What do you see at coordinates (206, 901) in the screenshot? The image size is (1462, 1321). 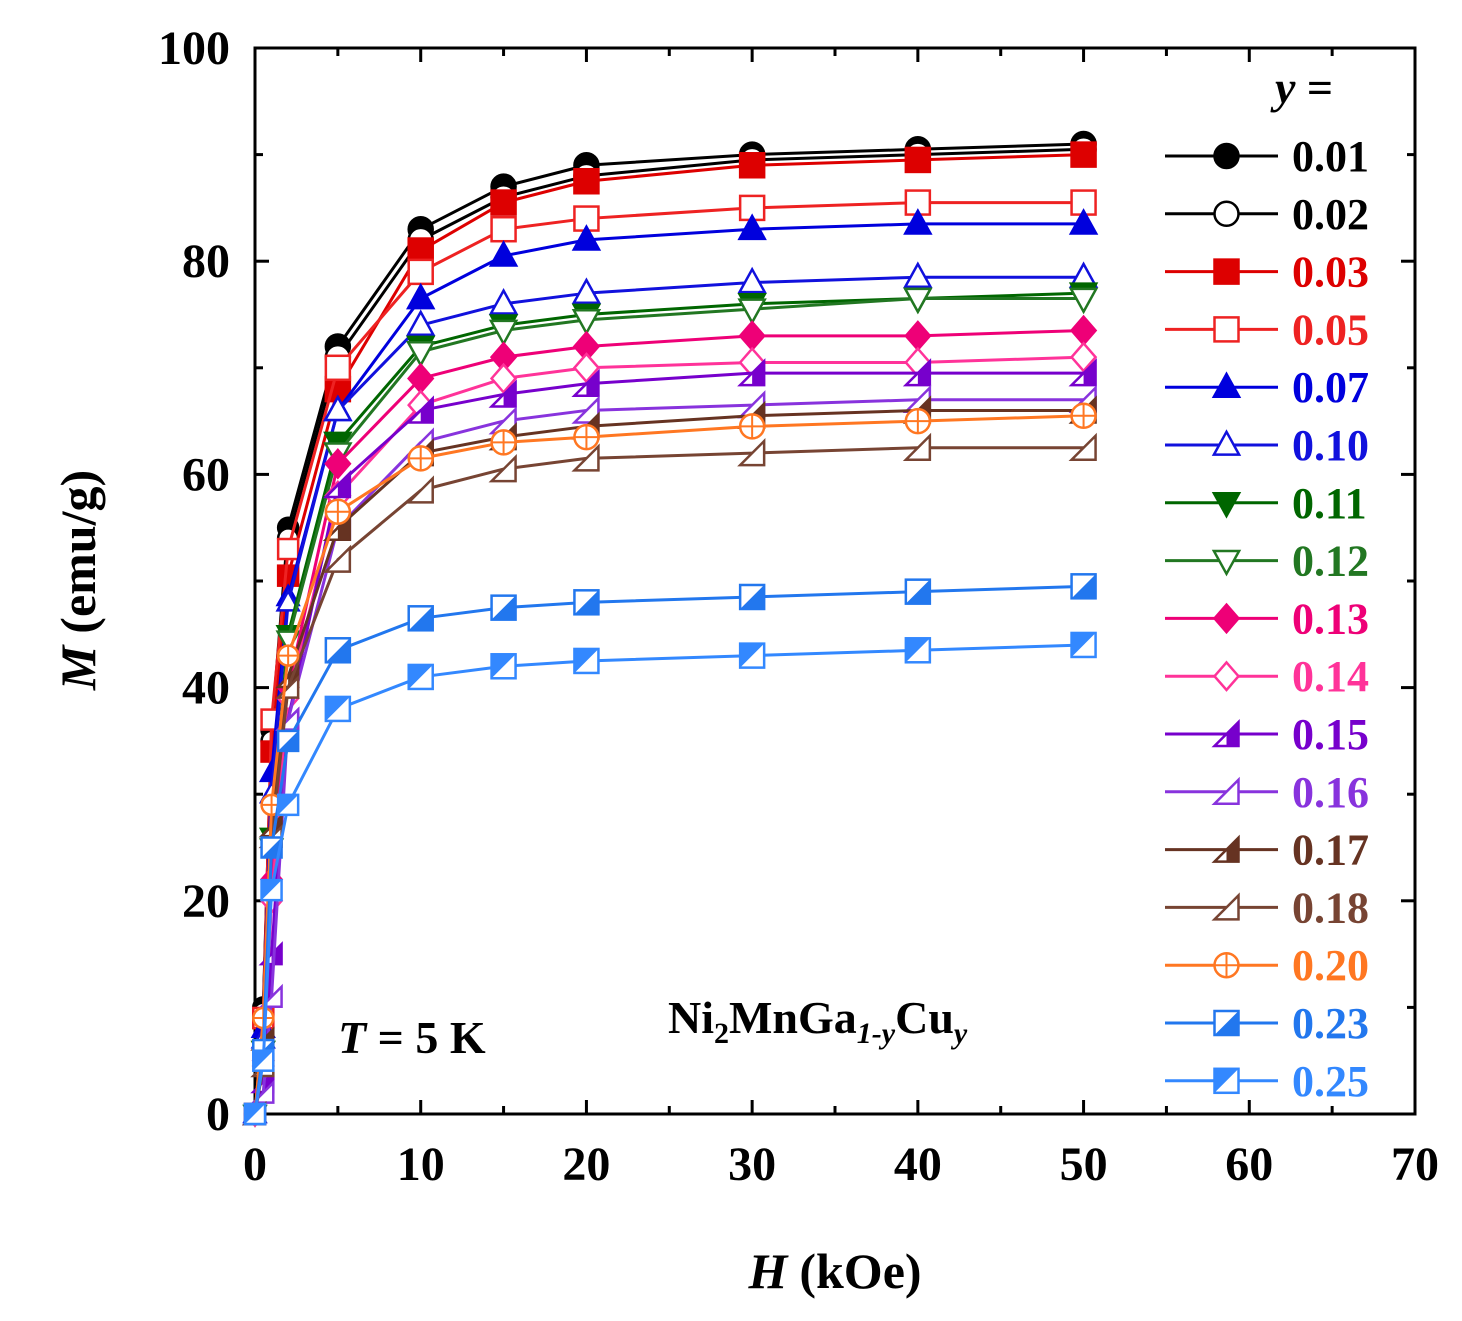 I see `y-tick-label: 20` at bounding box center [206, 901].